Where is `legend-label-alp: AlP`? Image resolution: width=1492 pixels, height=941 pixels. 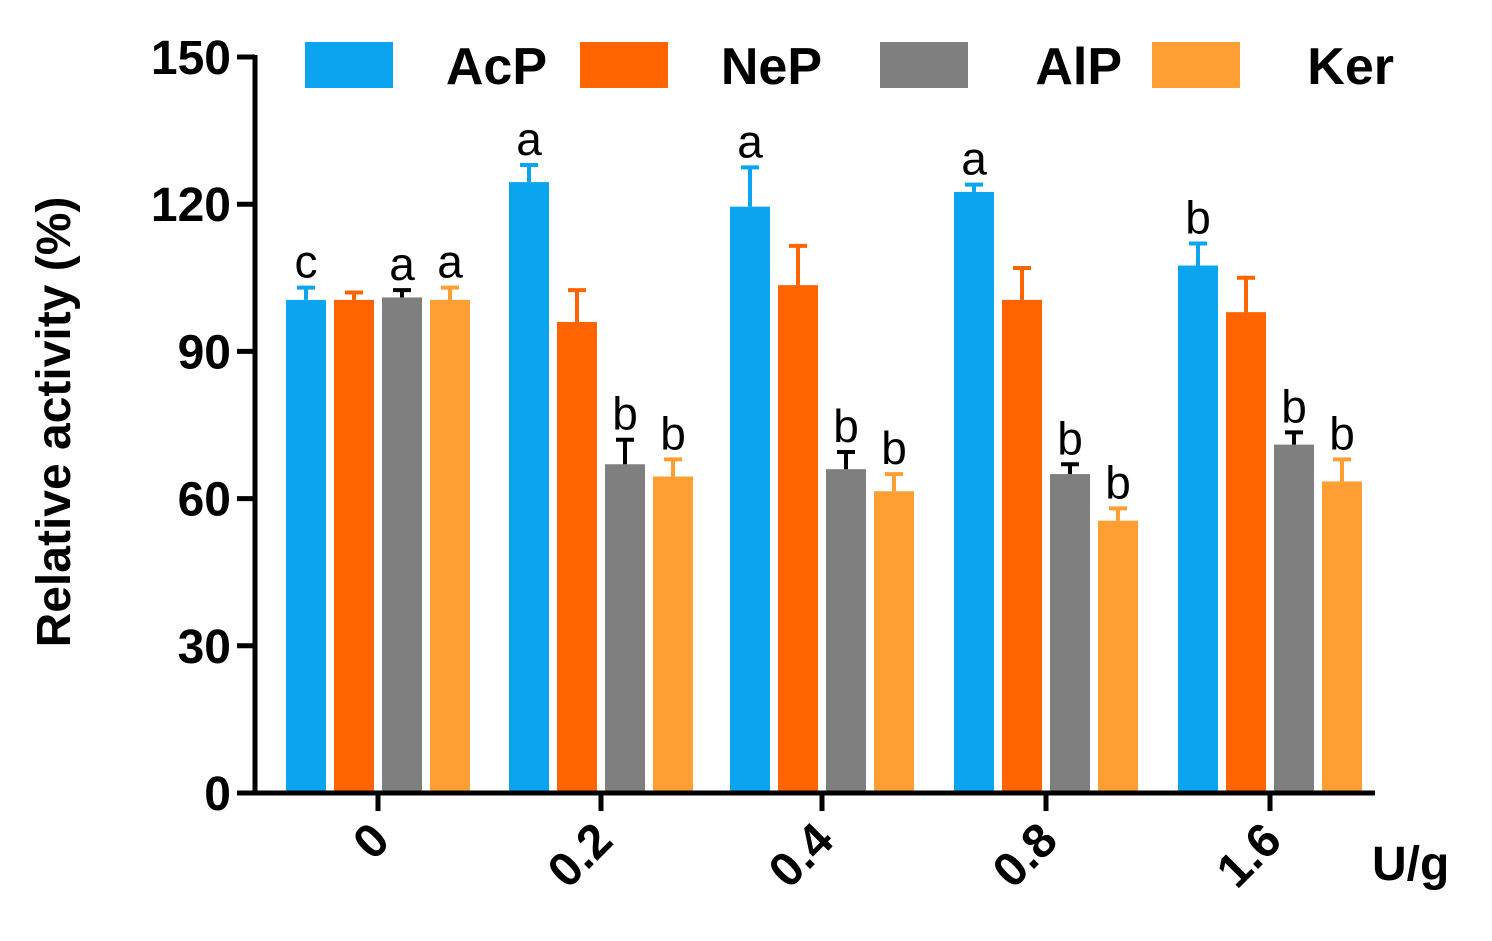 legend-label-alp: AlP is located at coordinates (1078, 67).